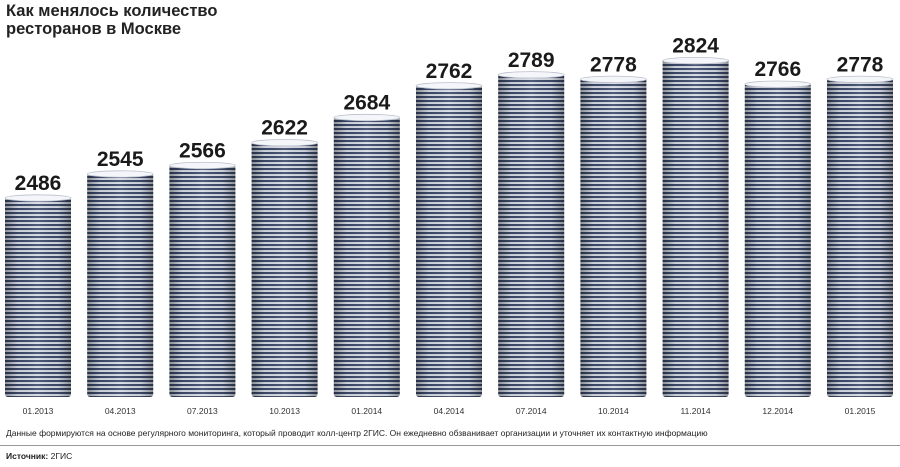  I want to click on source-line: Источник: 2ГИС, so click(39, 456).